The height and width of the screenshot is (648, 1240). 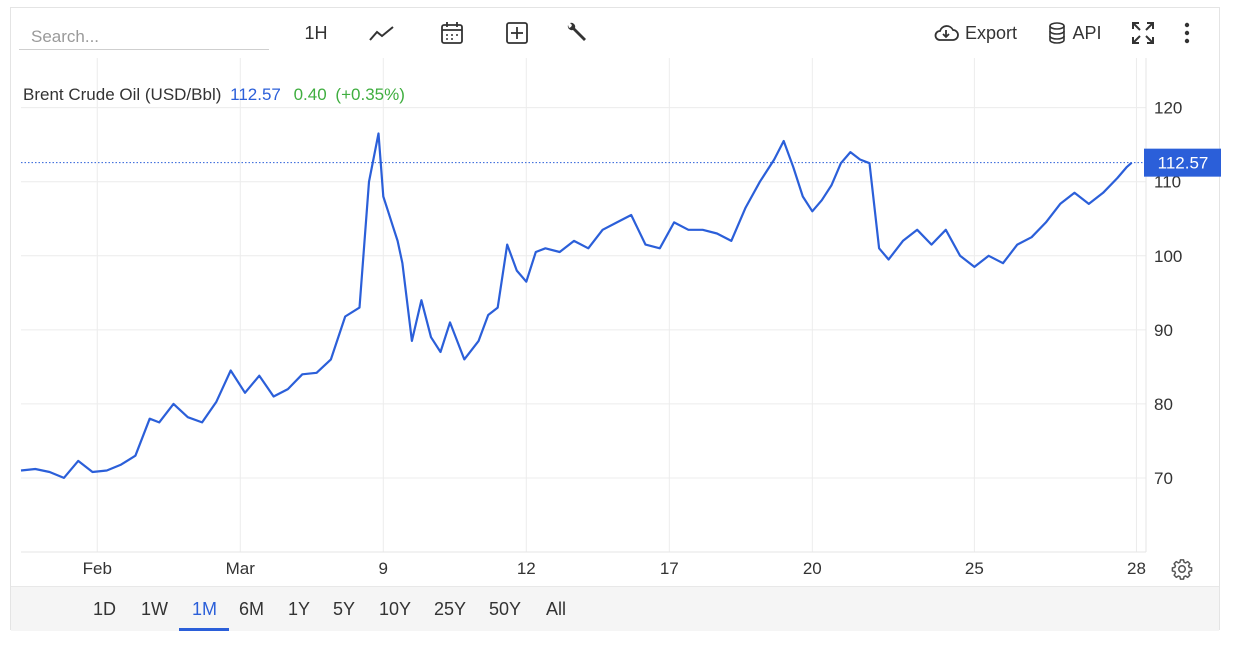 What do you see at coordinates (299, 609) in the screenshot?
I see `range-button-1y: 1Y` at bounding box center [299, 609].